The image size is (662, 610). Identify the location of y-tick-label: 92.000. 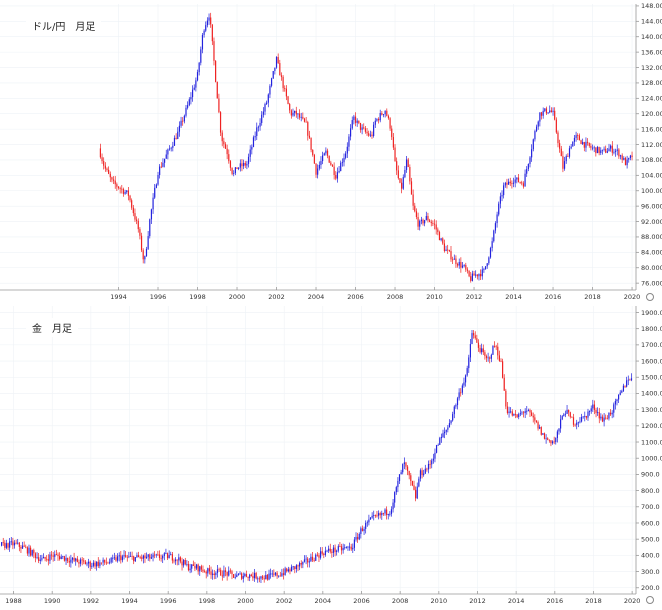
(651, 222).